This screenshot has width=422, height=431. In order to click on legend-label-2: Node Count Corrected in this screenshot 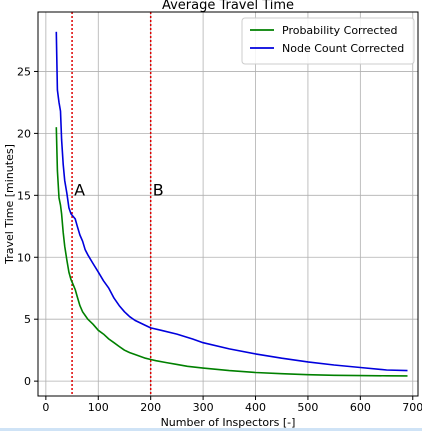, I will do `click(343, 48)`.